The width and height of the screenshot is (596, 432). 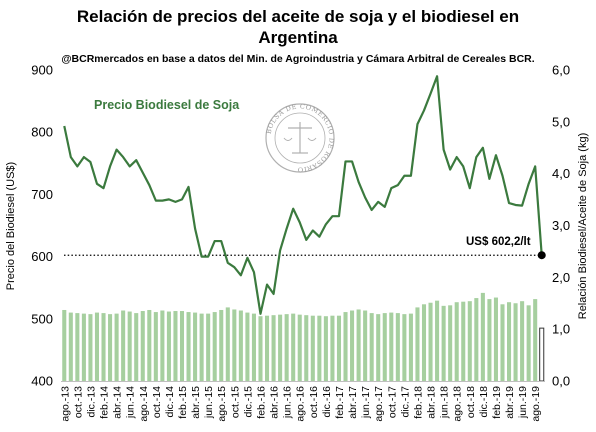 I want to click on x-tick-label: oct.-14, so click(x=157, y=402).